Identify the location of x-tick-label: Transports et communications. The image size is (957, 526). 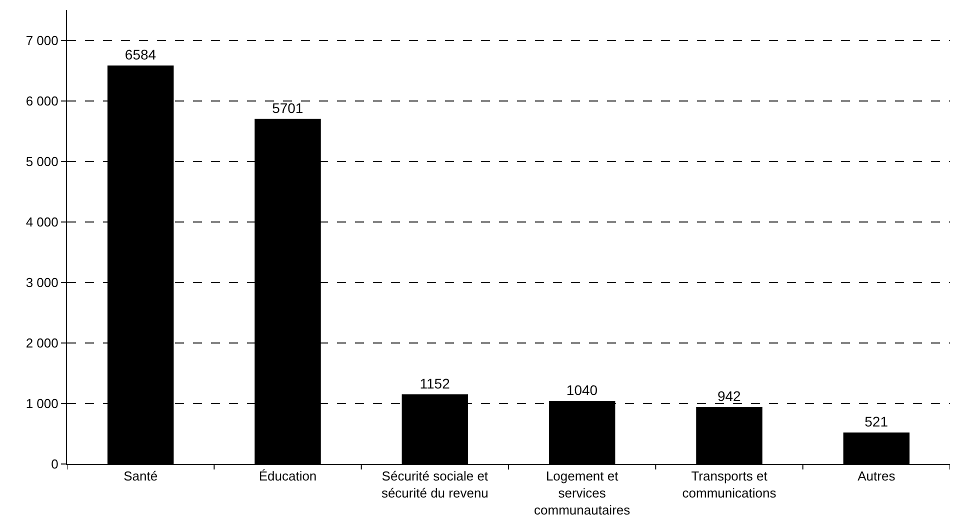
(729, 484).